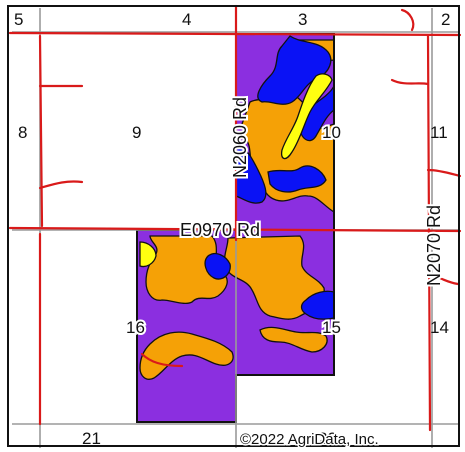 The width and height of the screenshot is (465, 452). I want to click on section-21: 21, so click(91, 438).